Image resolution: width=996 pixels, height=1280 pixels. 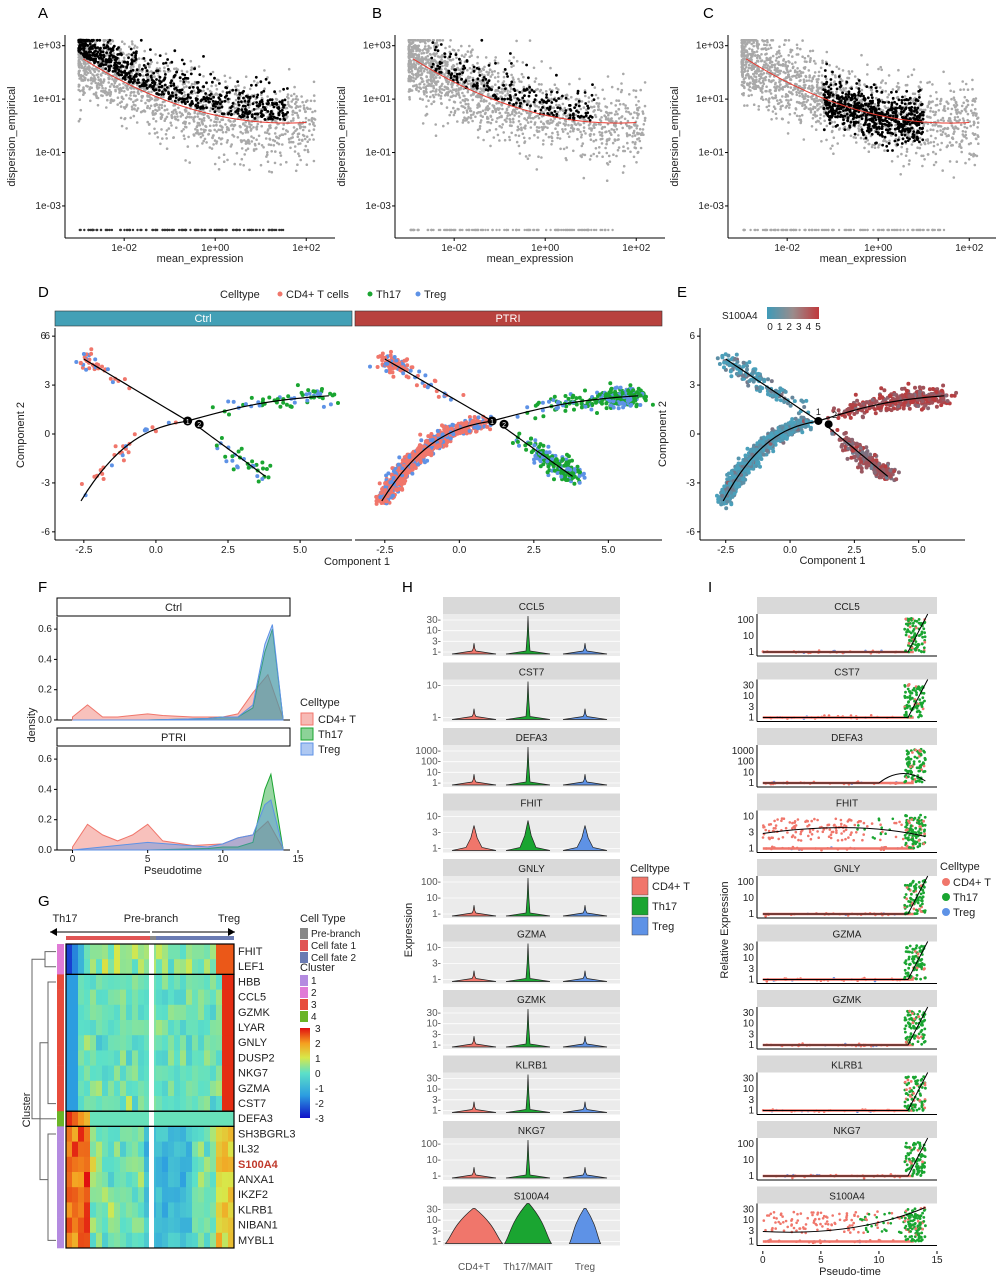 I want to click on x-axis-title: mean_expression, so click(x=200, y=259).